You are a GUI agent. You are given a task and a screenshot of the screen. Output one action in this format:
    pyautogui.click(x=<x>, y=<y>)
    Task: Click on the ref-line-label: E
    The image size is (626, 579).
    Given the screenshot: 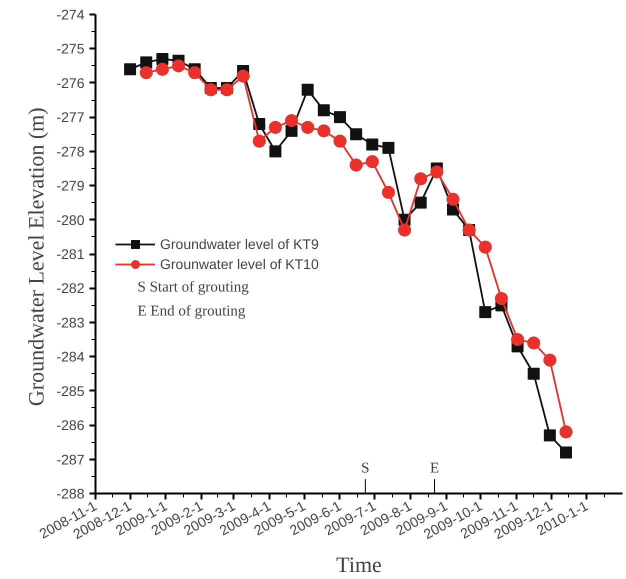 What is the action you would take?
    pyautogui.click(x=435, y=468)
    